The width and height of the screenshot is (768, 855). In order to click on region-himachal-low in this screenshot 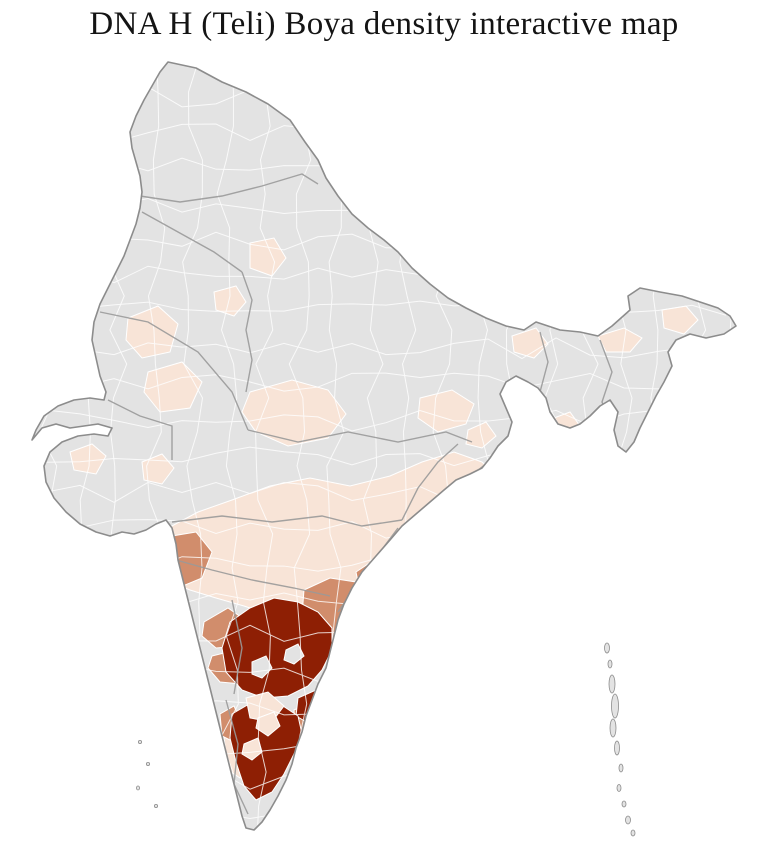, I will do `click(268, 257)`.